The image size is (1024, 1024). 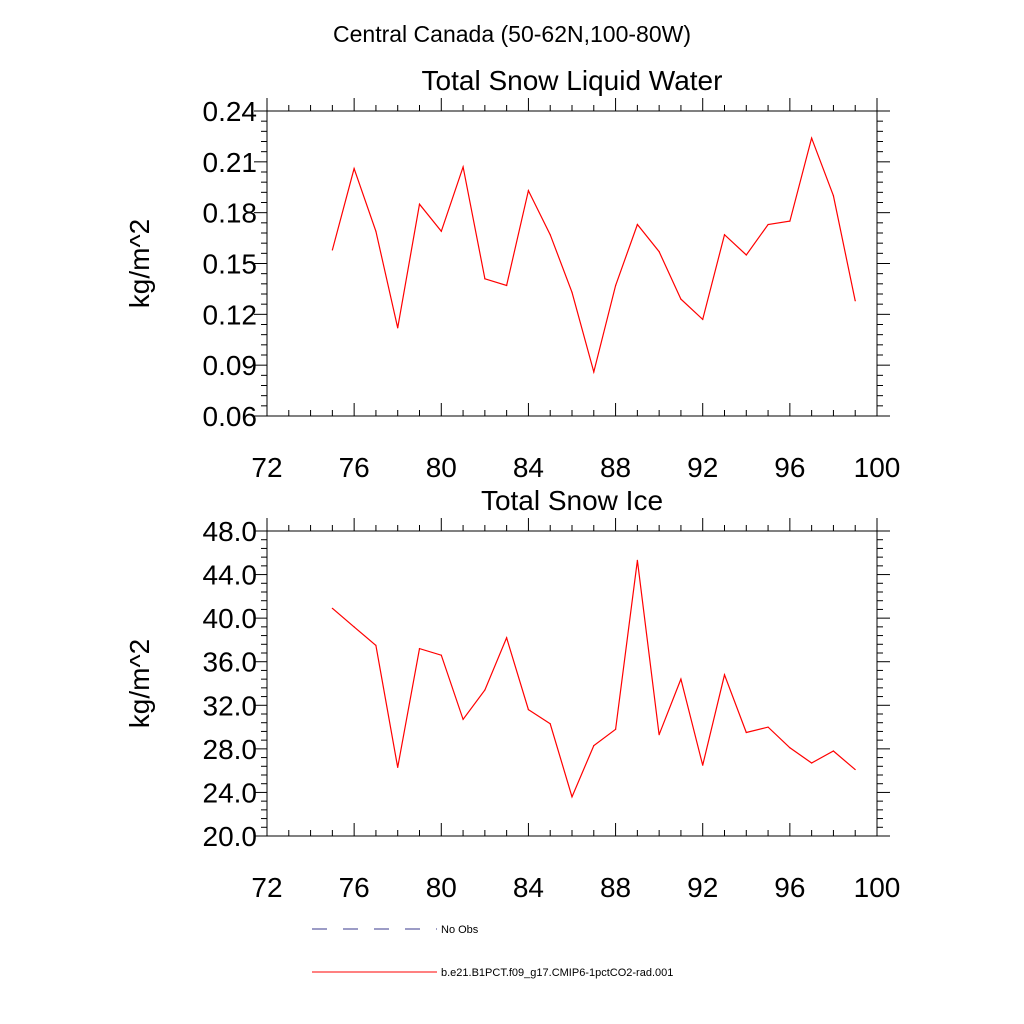 I want to click on main-title: Central Canada (50-62N,100-80W), so click(x=512, y=34).